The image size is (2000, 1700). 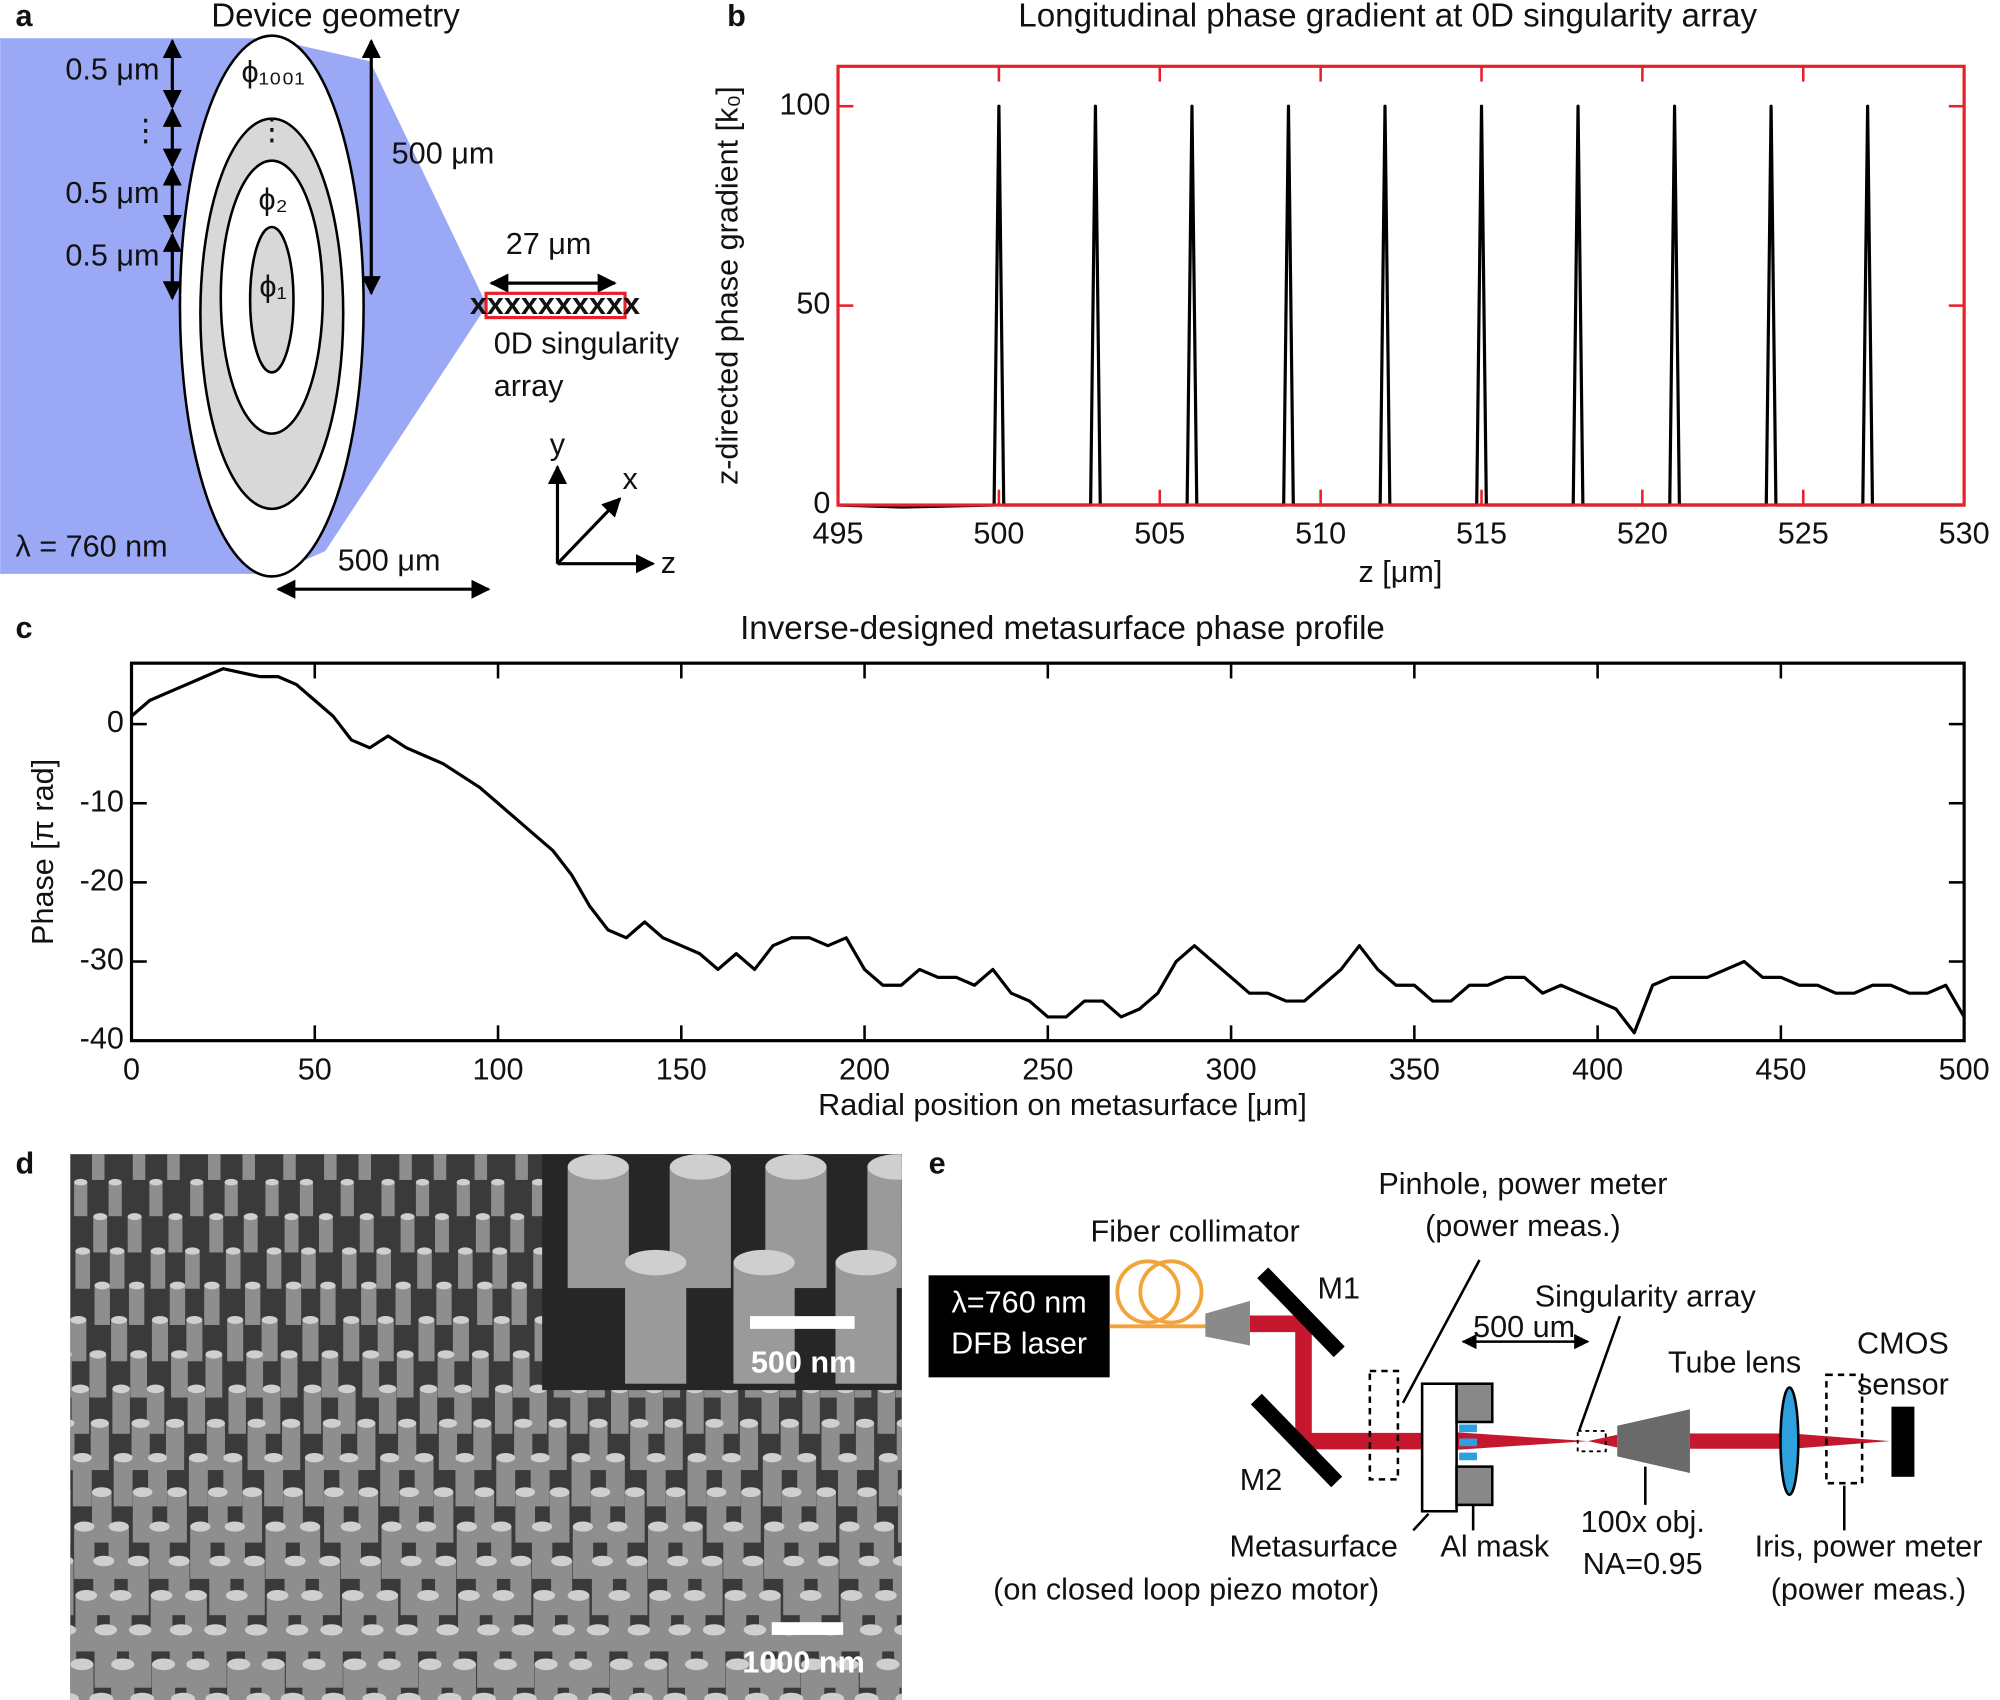 What do you see at coordinates (1734, 1363) in the screenshot?
I see `tube-lens-label: Tube lens` at bounding box center [1734, 1363].